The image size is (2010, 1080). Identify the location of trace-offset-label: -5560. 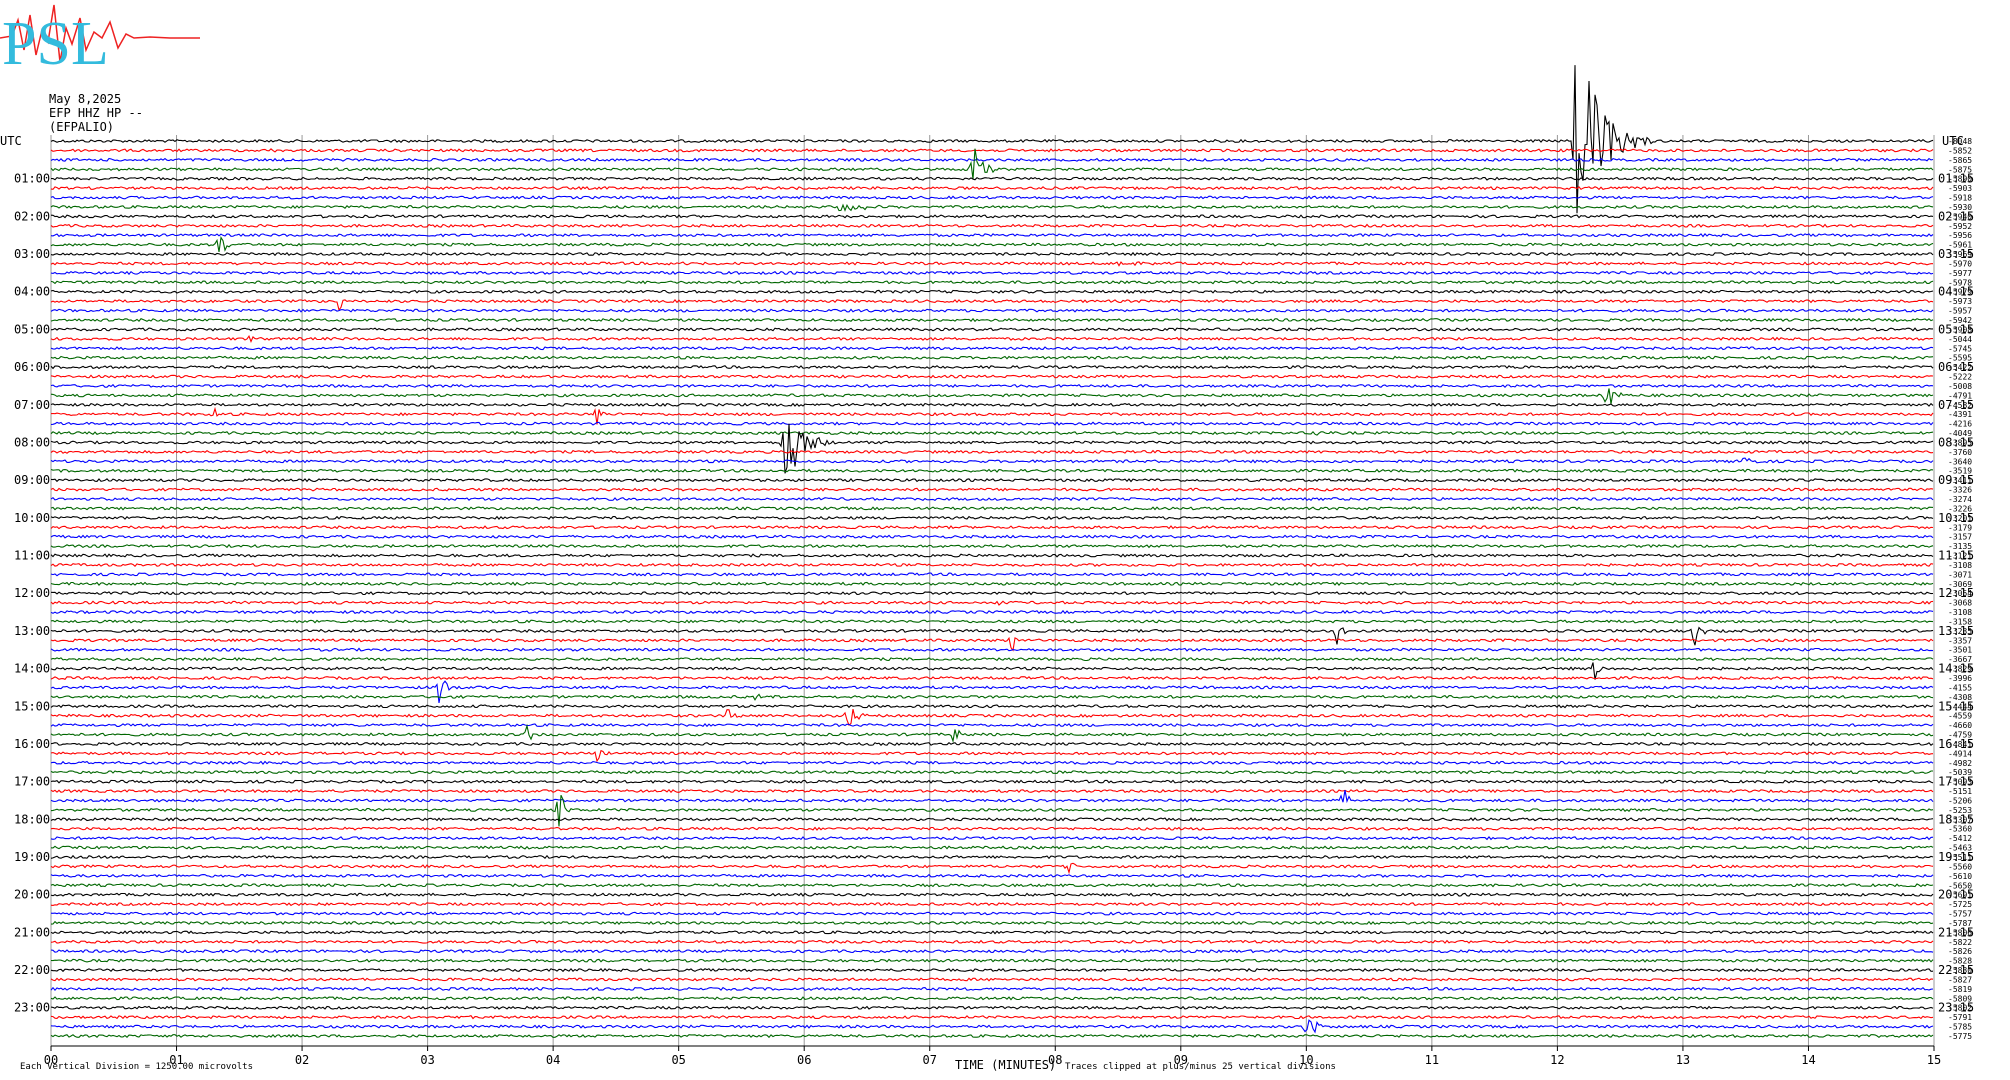
(1960, 866).